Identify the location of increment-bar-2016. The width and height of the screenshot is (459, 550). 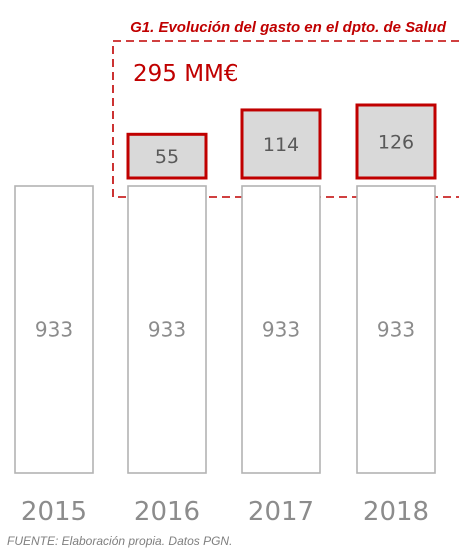
(167, 156).